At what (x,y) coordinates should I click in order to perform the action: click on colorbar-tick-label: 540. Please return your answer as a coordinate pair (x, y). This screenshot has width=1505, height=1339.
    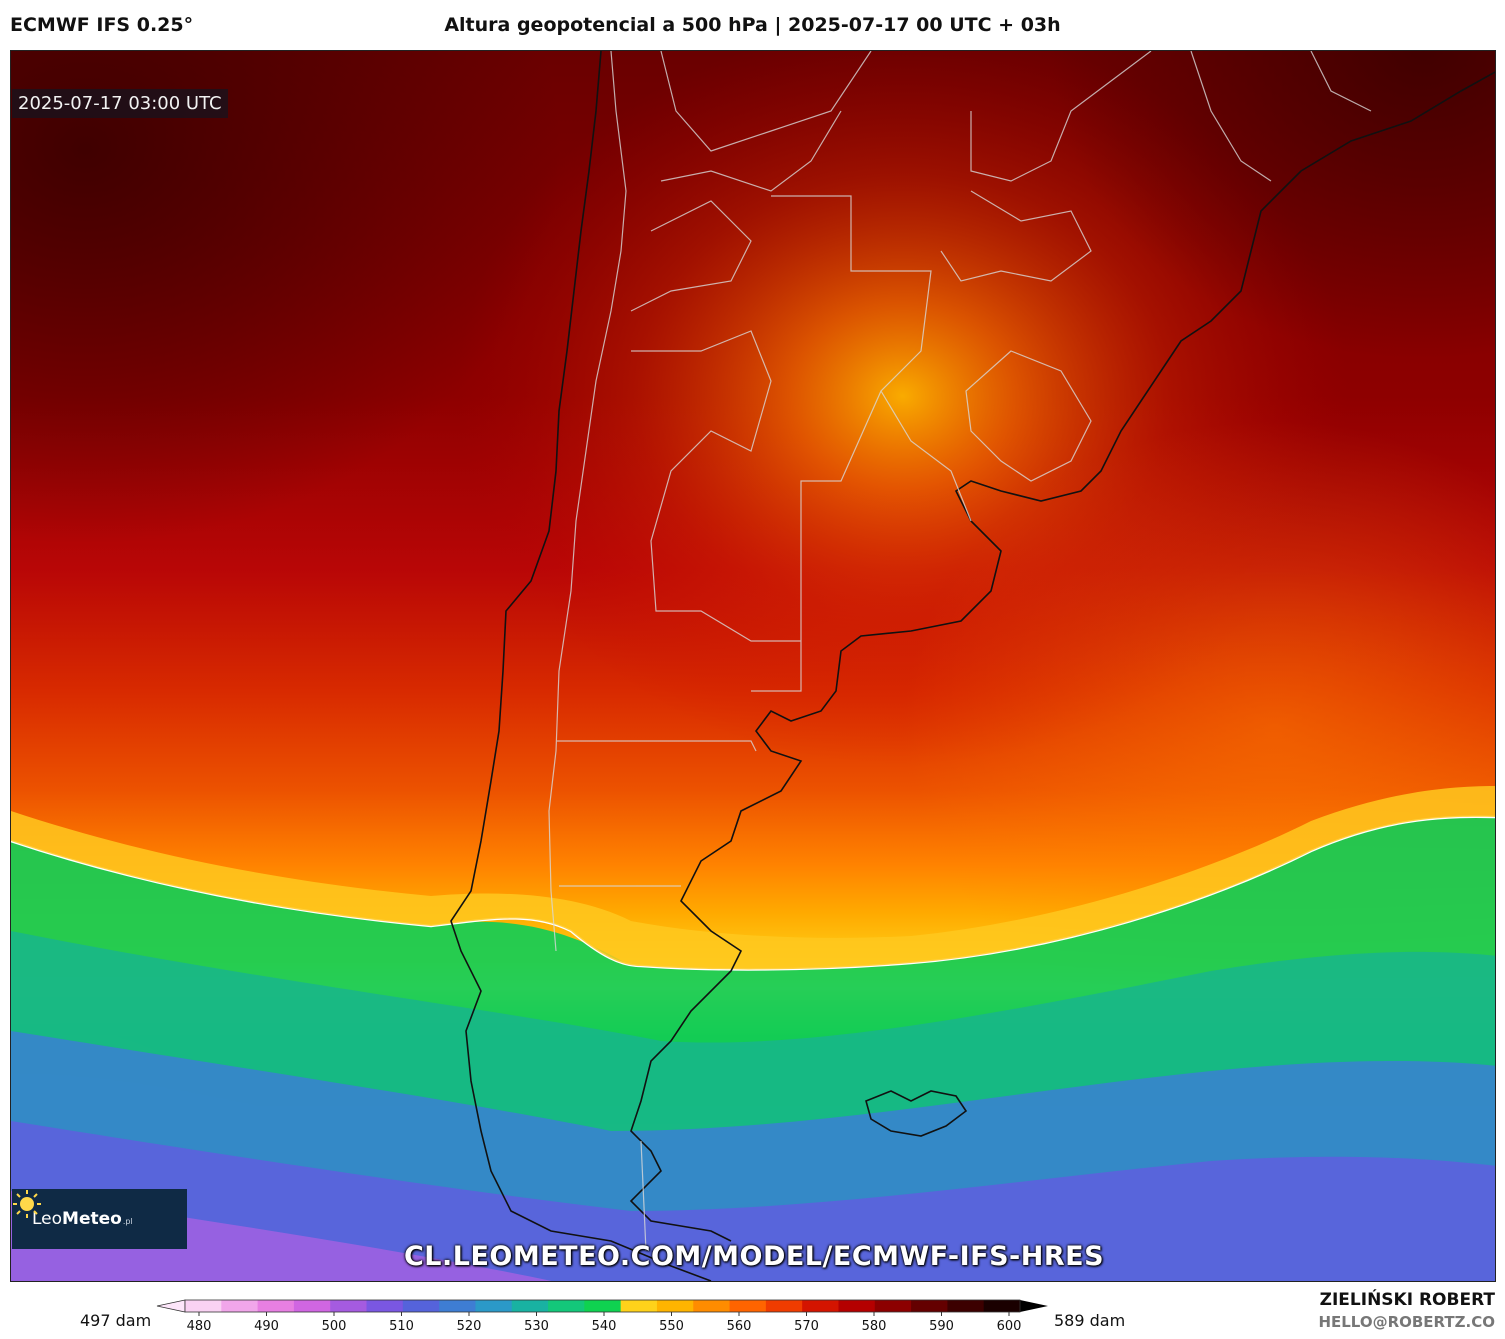
    Looking at the image, I should click on (604, 1326).